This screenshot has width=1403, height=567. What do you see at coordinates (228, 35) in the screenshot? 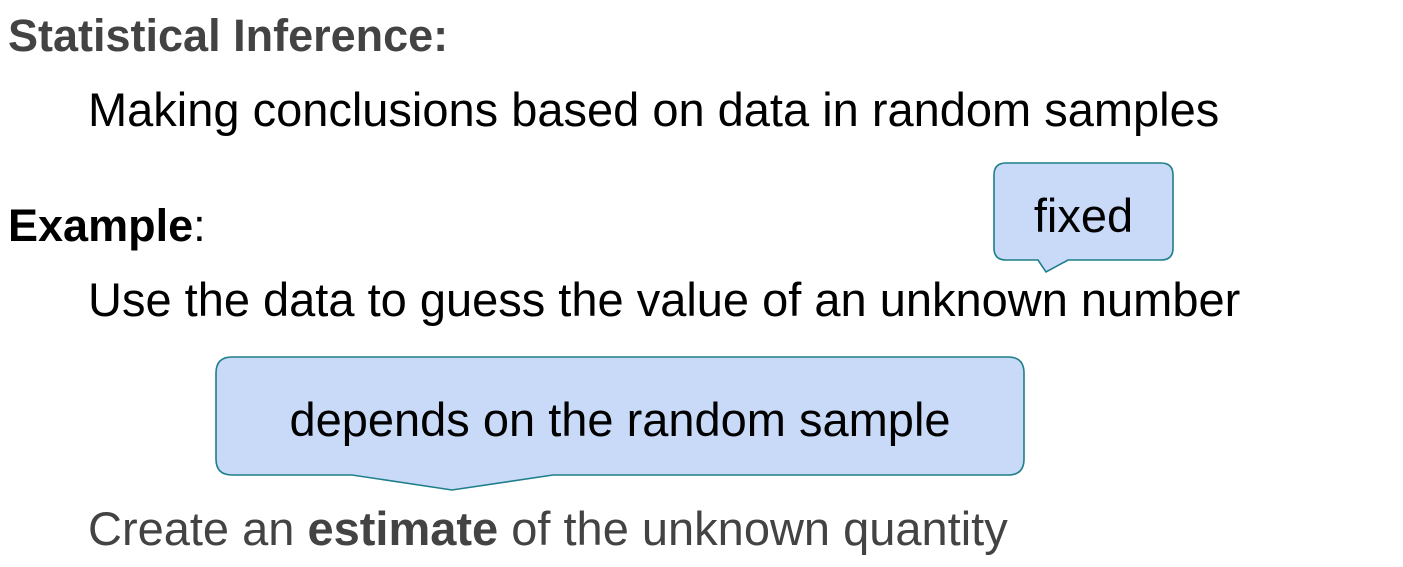
I see `heading-statistical-inference: Statistical Inference:` at bounding box center [228, 35].